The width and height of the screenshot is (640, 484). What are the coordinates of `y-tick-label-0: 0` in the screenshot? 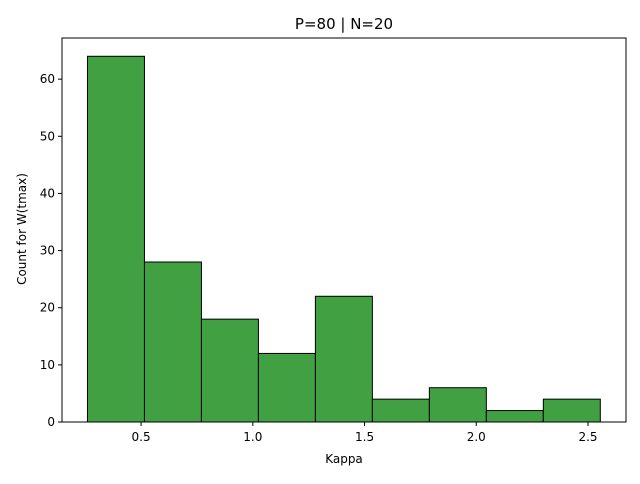 It's located at (51, 422).